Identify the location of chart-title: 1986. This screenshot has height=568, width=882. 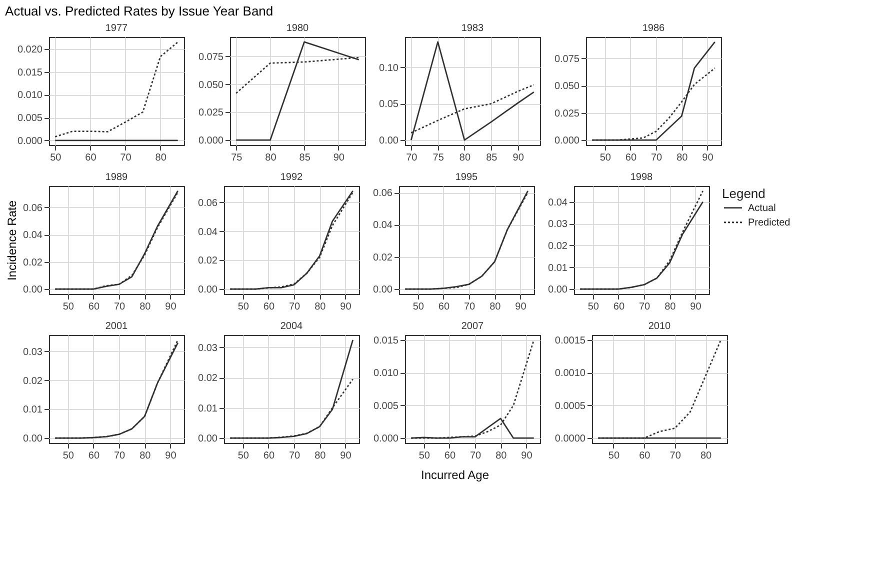
(654, 28).